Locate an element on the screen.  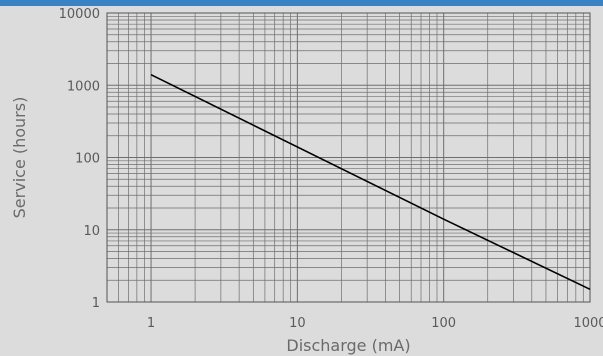
y-tick-label: 10000 is located at coordinates (79, 14).